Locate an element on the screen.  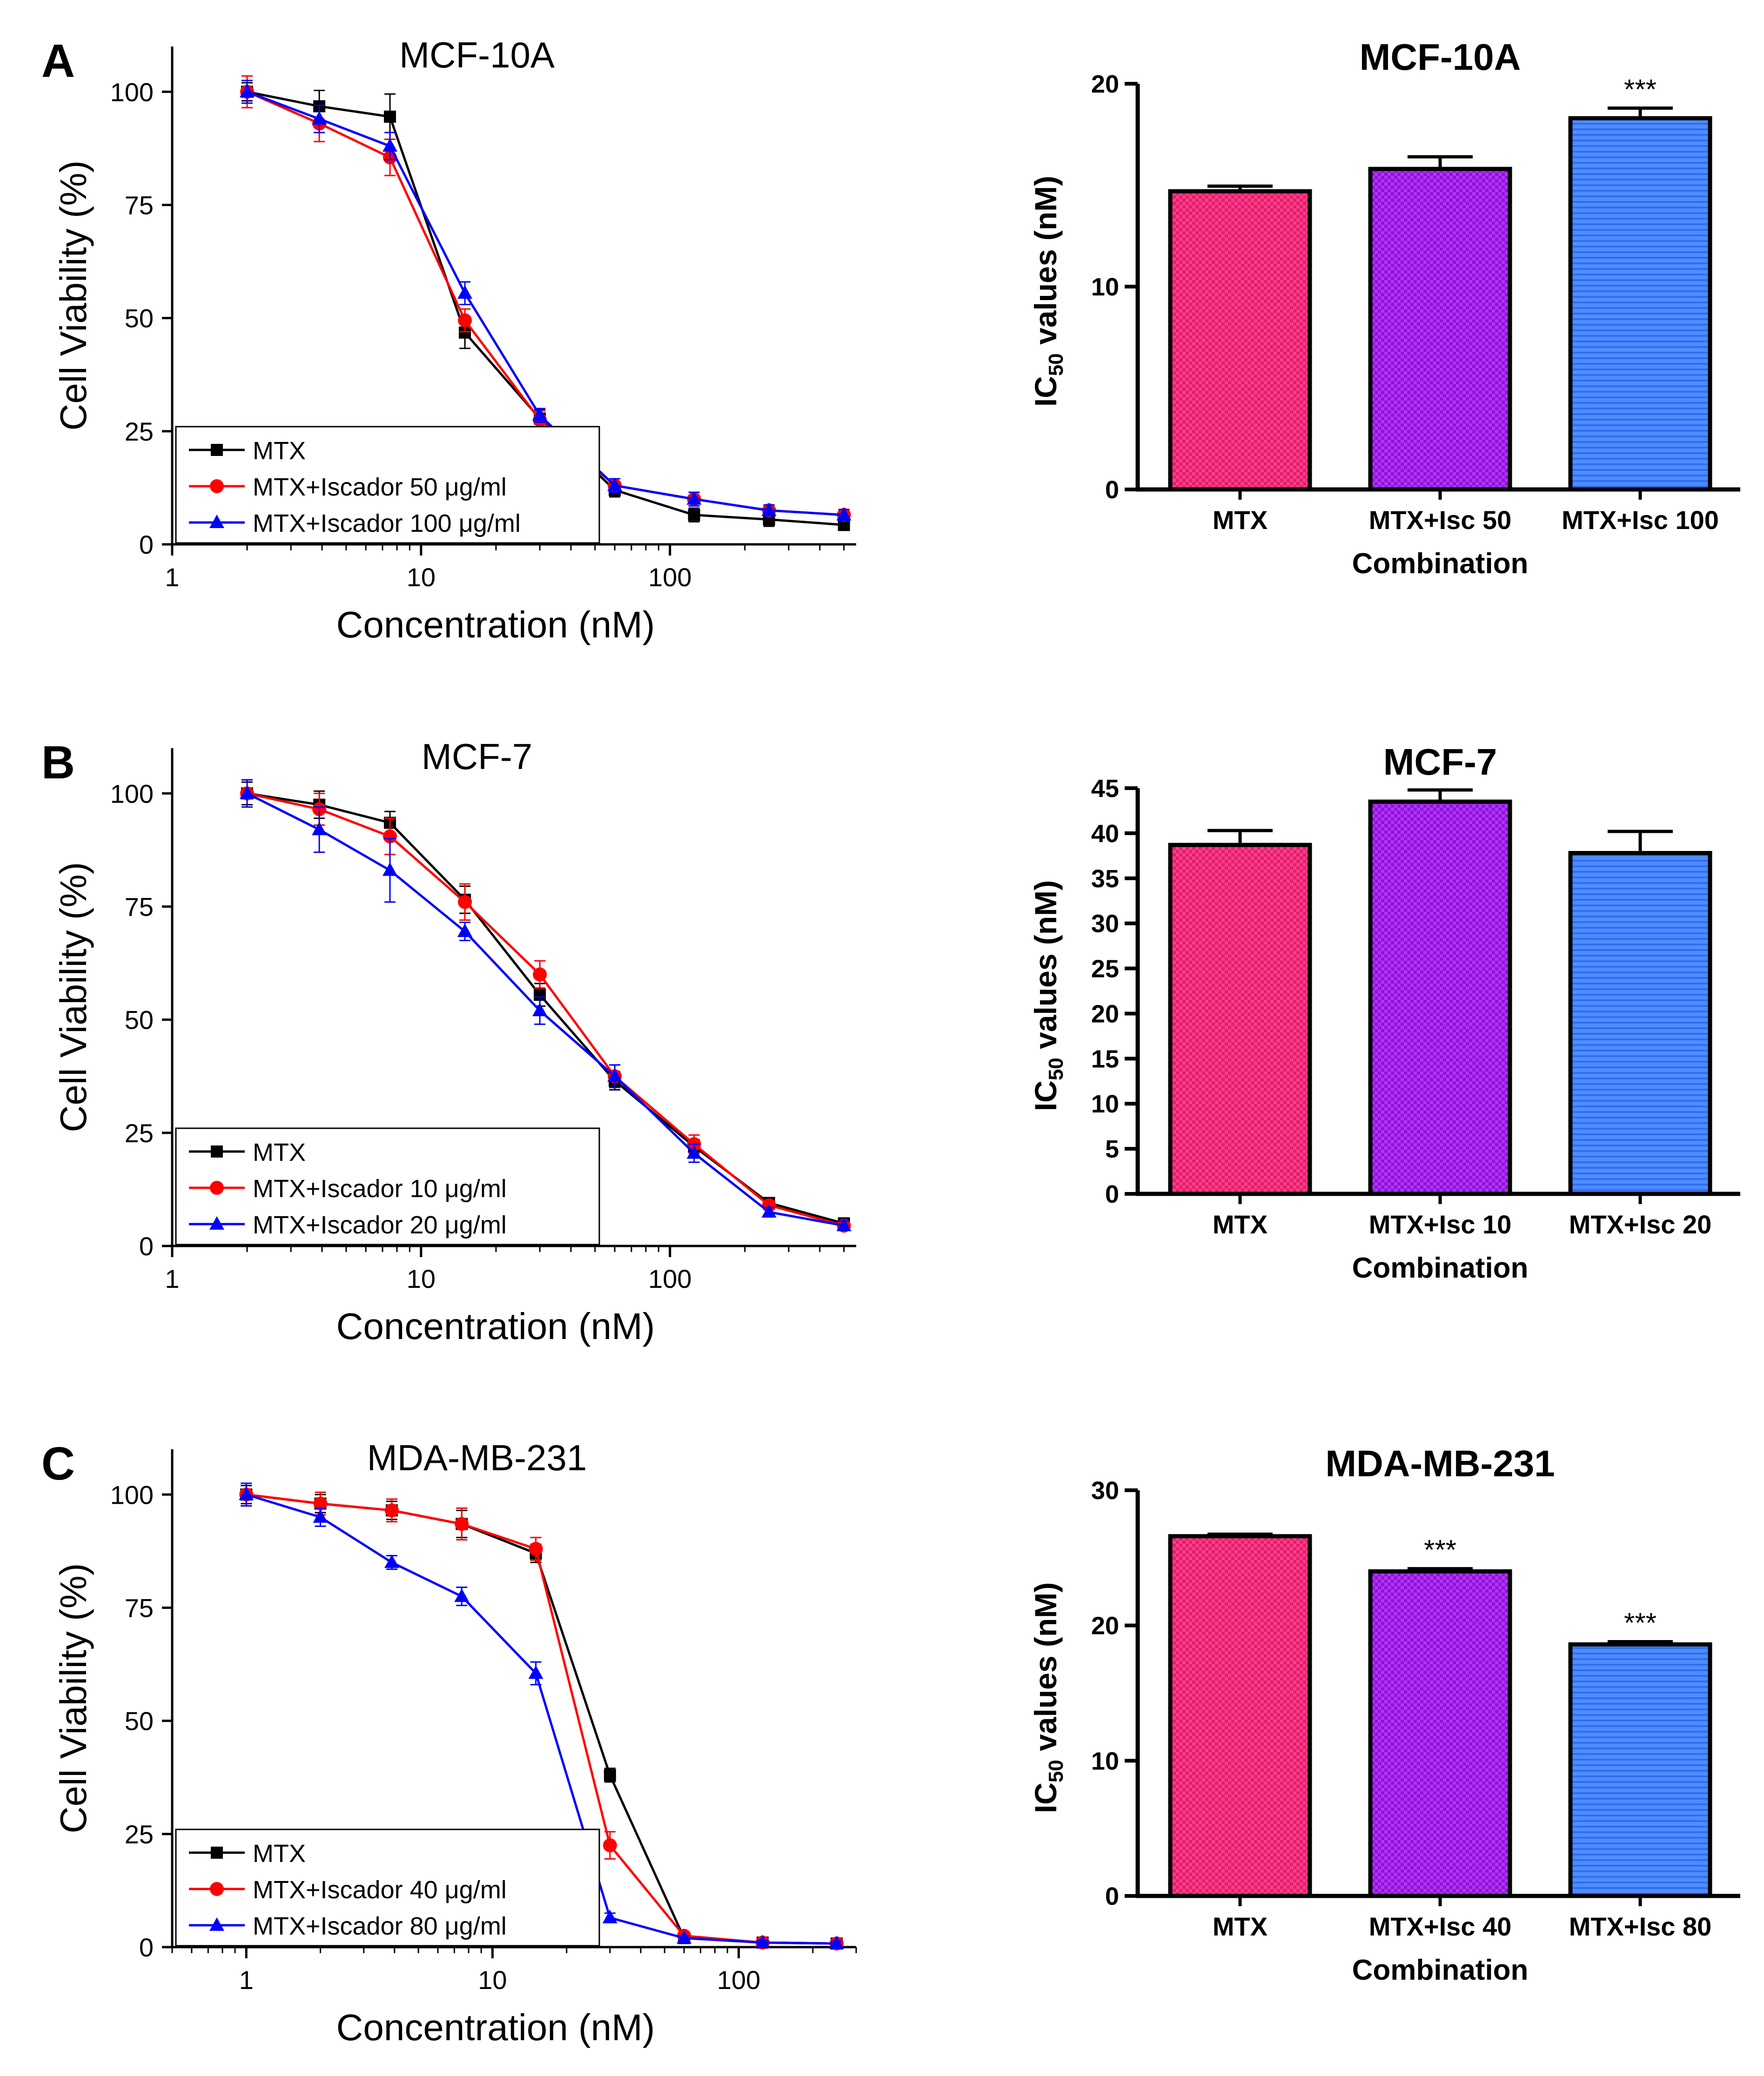
y-tick-label: 20 is located at coordinates (1105, 1014).